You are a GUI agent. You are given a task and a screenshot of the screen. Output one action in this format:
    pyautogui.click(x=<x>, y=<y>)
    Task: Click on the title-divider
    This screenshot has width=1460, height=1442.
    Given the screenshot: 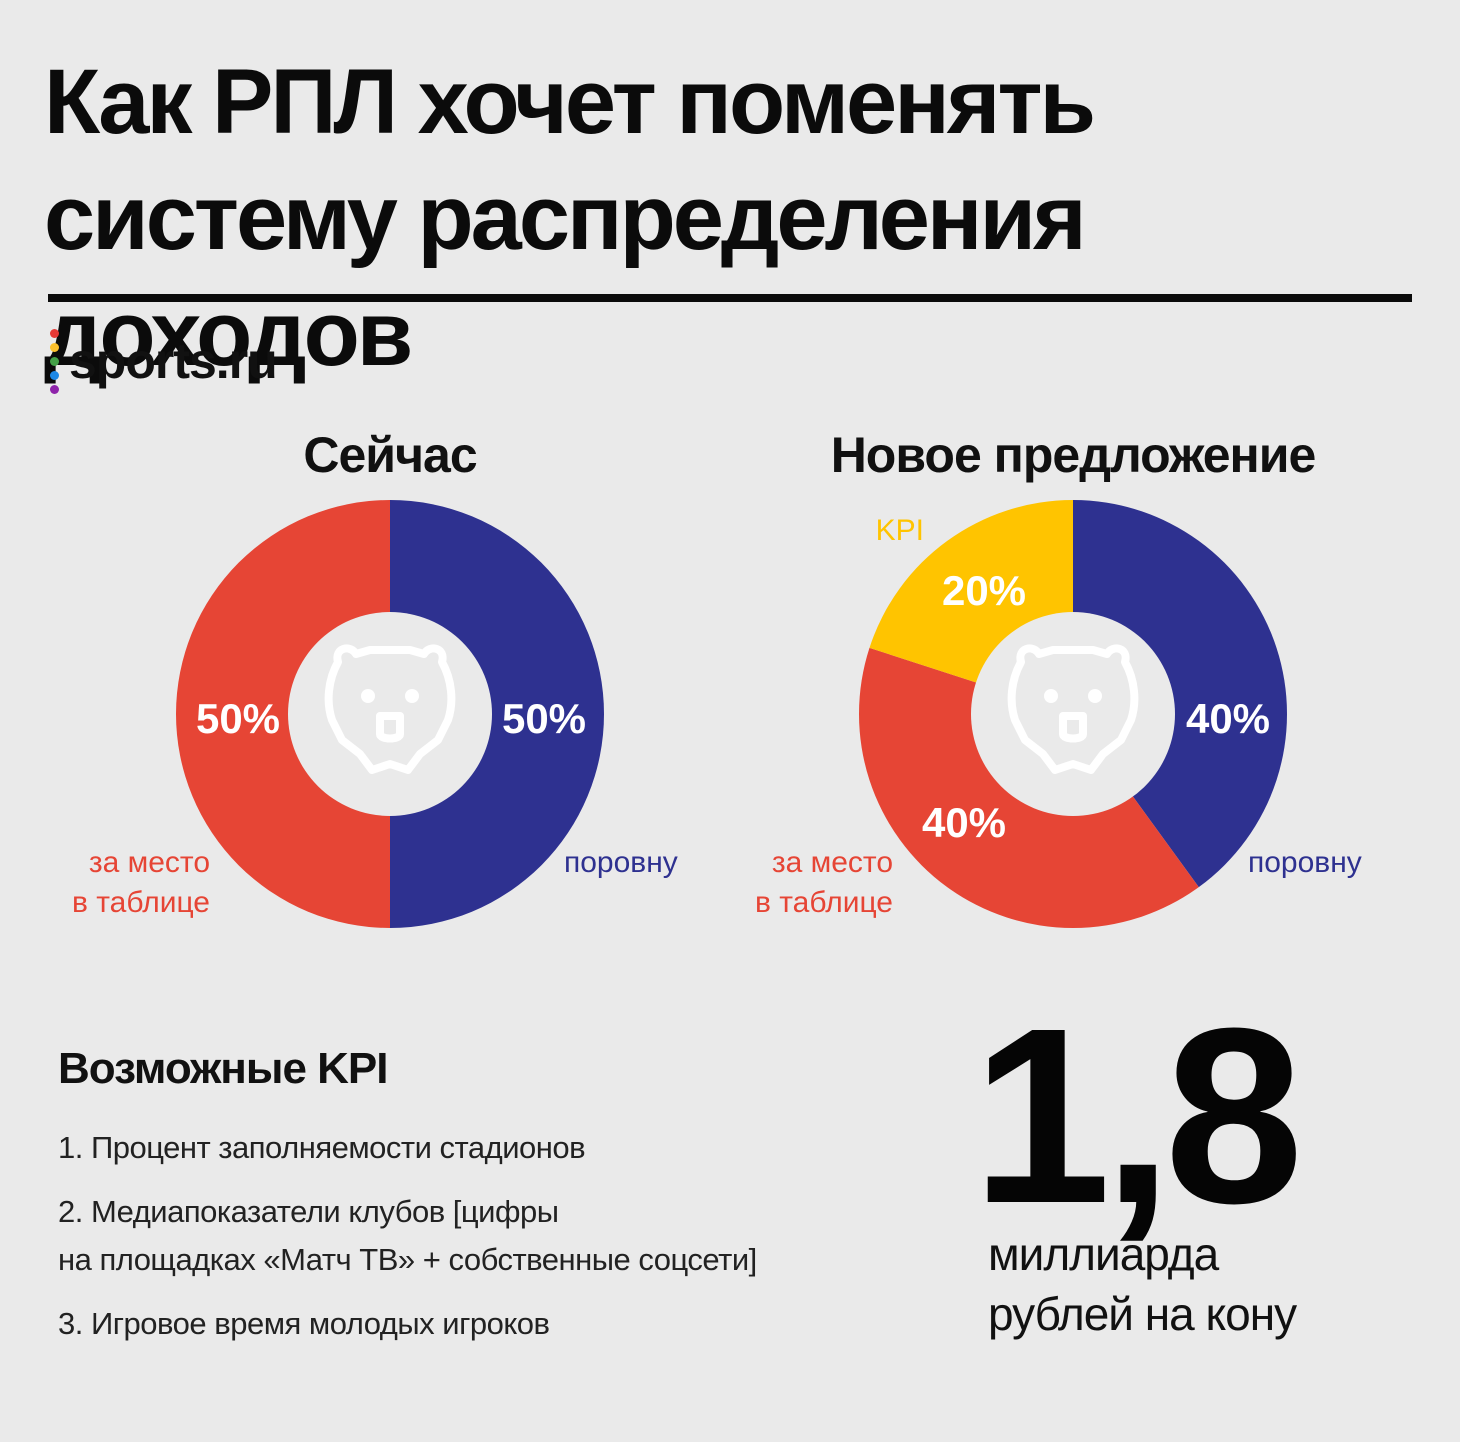 What is the action you would take?
    pyautogui.click(x=730, y=298)
    